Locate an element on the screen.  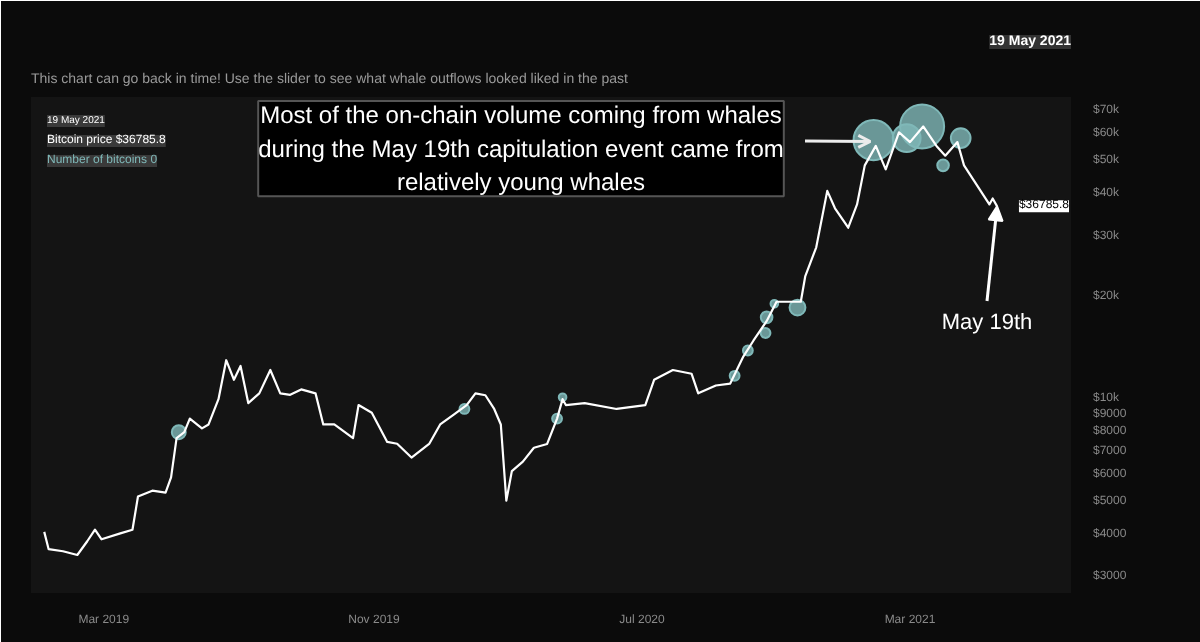
annotation: Most of the on-chain volume coming from whales during the May 19th capitulation event came from relatively young whales is located at coordinates (521, 149).